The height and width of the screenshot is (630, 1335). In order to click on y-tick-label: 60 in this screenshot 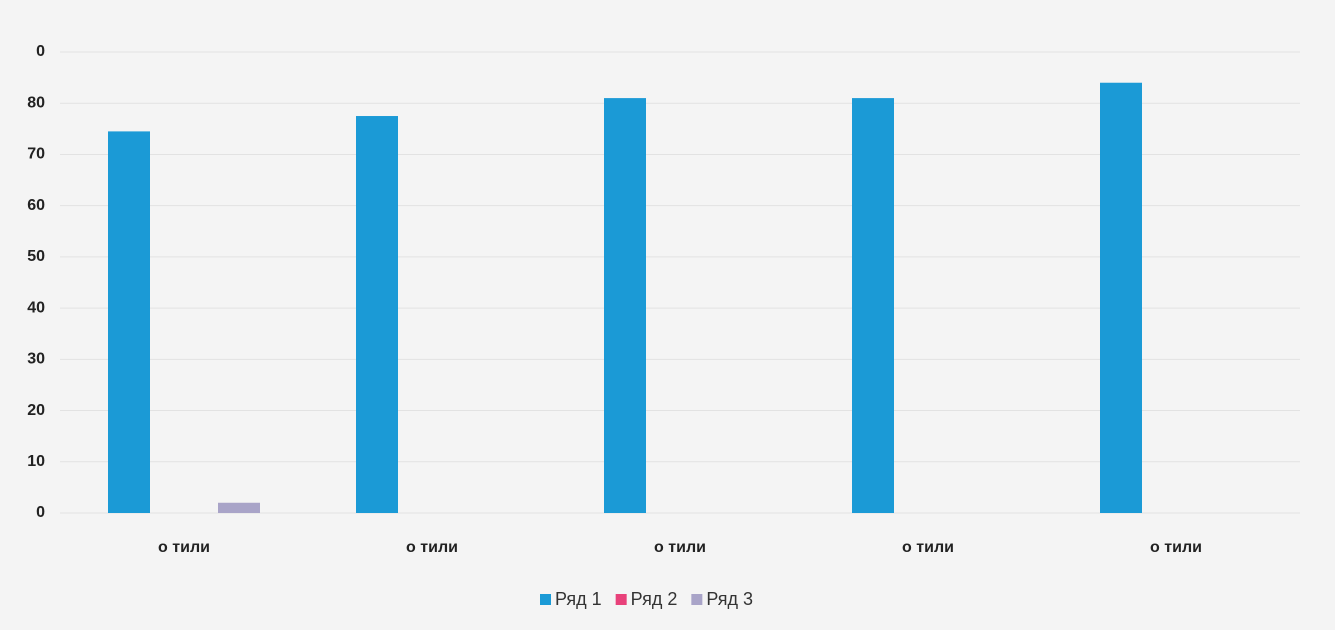, I will do `click(36, 205)`.